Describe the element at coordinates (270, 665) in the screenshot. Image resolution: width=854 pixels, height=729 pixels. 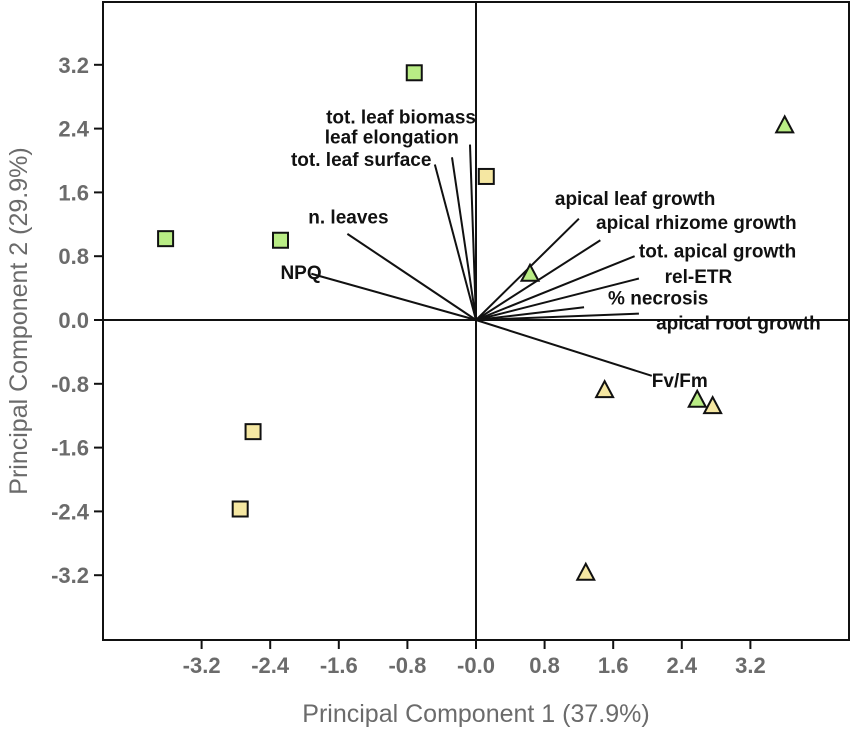
I see `x-tick-label: -2.4` at that location.